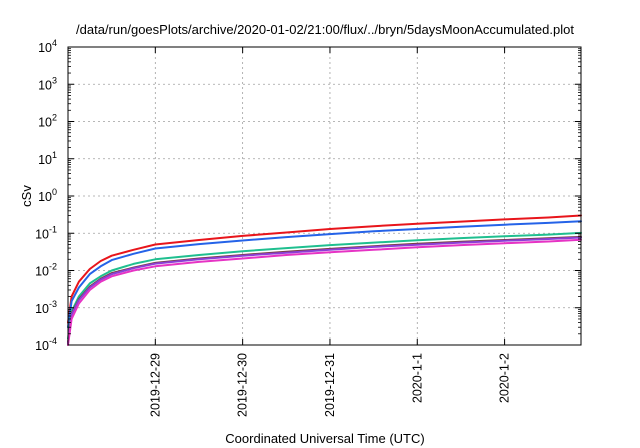 The image size is (640, 448). Describe the element at coordinates (505, 378) in the screenshot. I see `x-tick-label: 2020-1-2` at that location.